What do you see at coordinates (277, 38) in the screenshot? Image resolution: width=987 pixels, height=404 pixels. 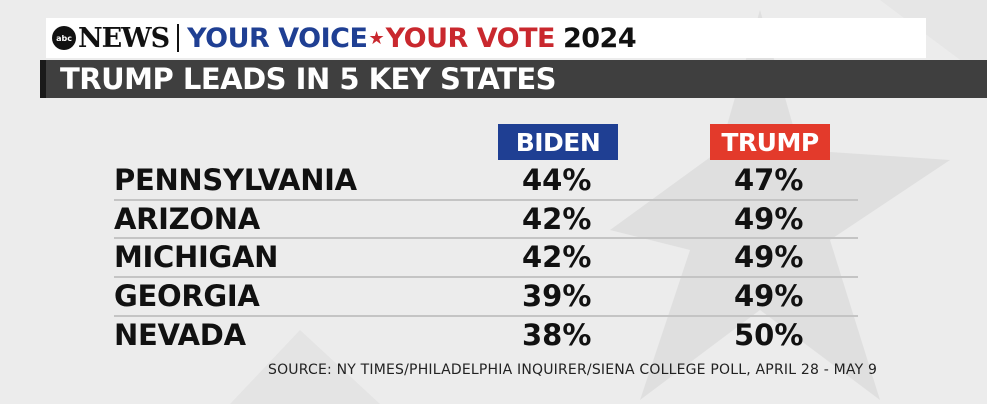 I see `tagline-your-voice: YOUR VOICE` at bounding box center [277, 38].